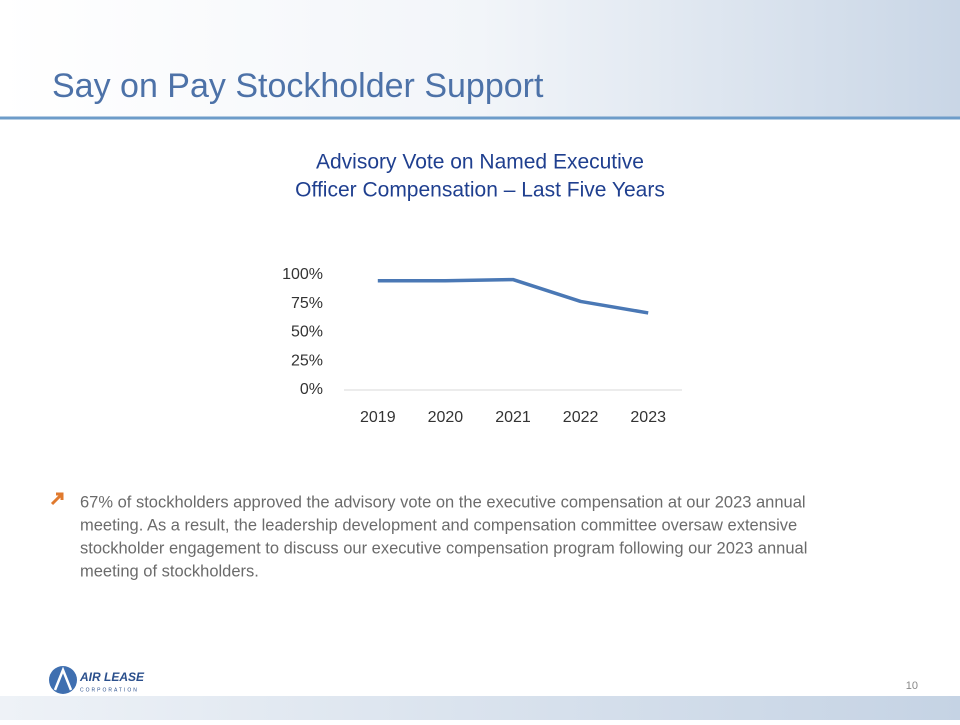 The image size is (960, 725). Describe the element at coordinates (480, 190) in the screenshot. I see `chart-title: Officer Compensation – Last Five Years` at that location.